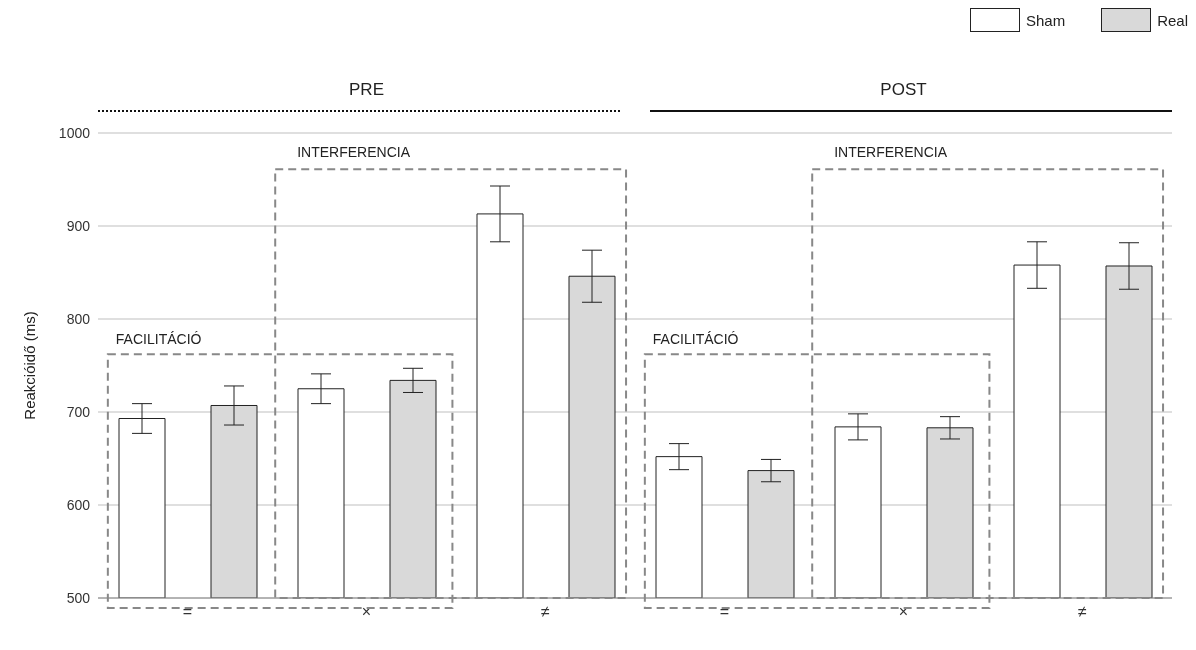 The image size is (1196, 650). Describe the element at coordinates (366, 89) in the screenshot. I see `text: PRE` at that location.